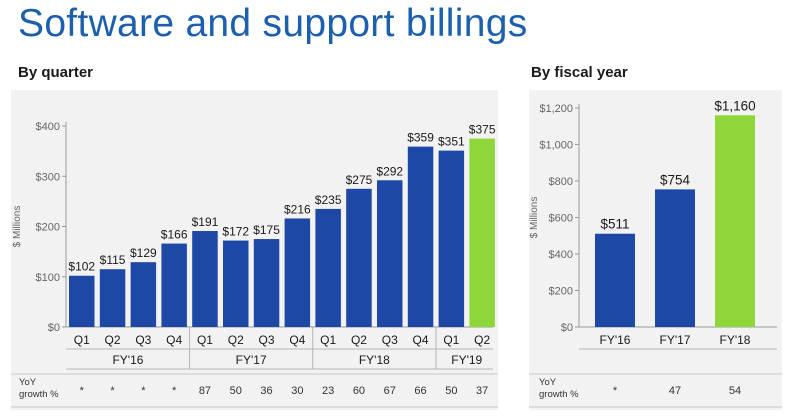 The height and width of the screenshot is (417, 786). Describe the element at coordinates (675, 340) in the screenshot. I see `x-category-label: FY'17` at that location.